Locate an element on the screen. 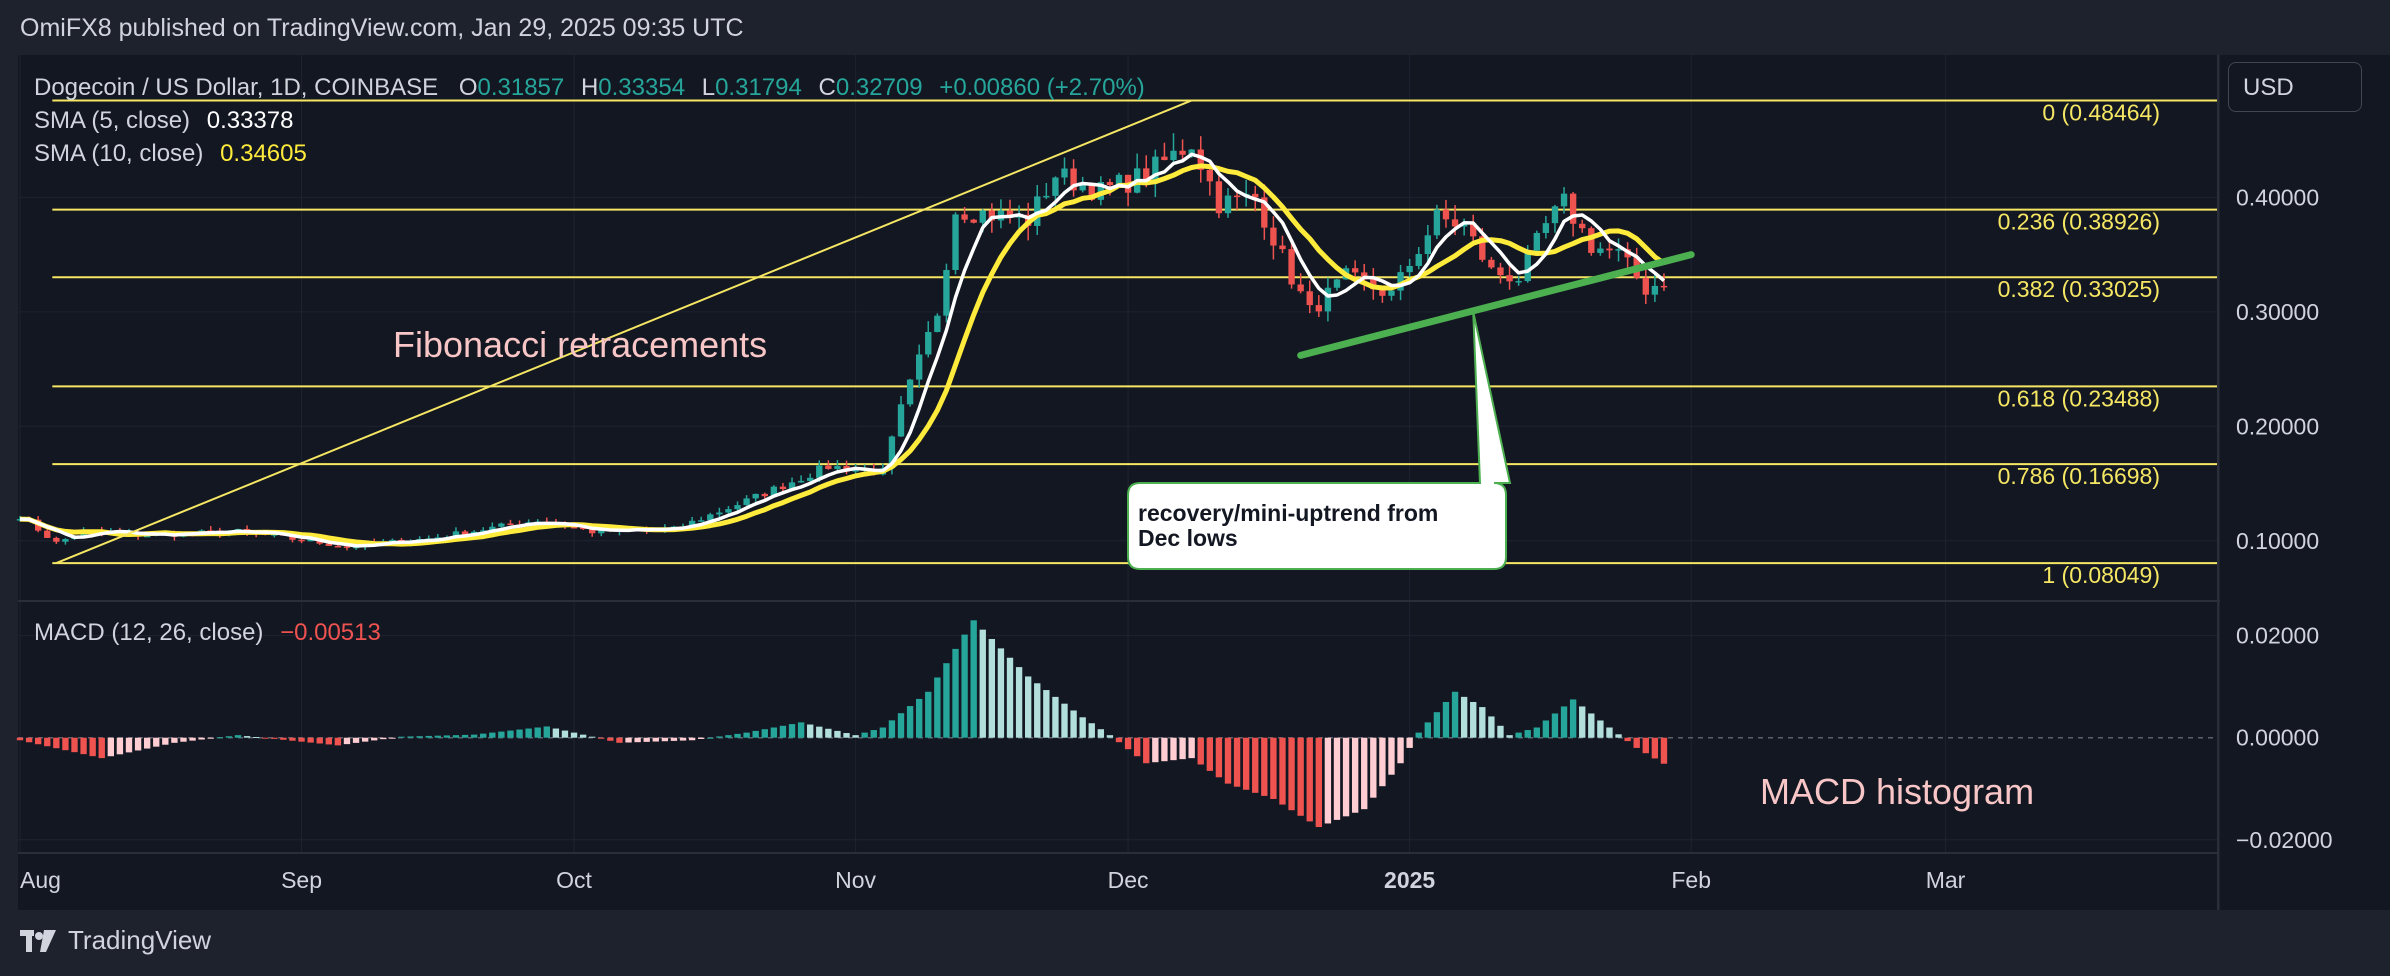  y-tick-label: 0.30000 is located at coordinates (2277, 312).